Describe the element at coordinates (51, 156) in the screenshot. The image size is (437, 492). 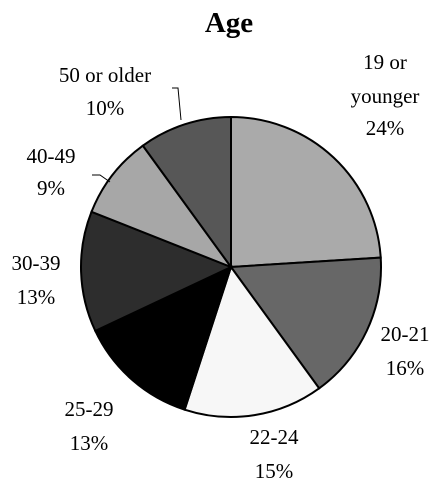
I see `category-label-40-49-0: 40-49` at that location.